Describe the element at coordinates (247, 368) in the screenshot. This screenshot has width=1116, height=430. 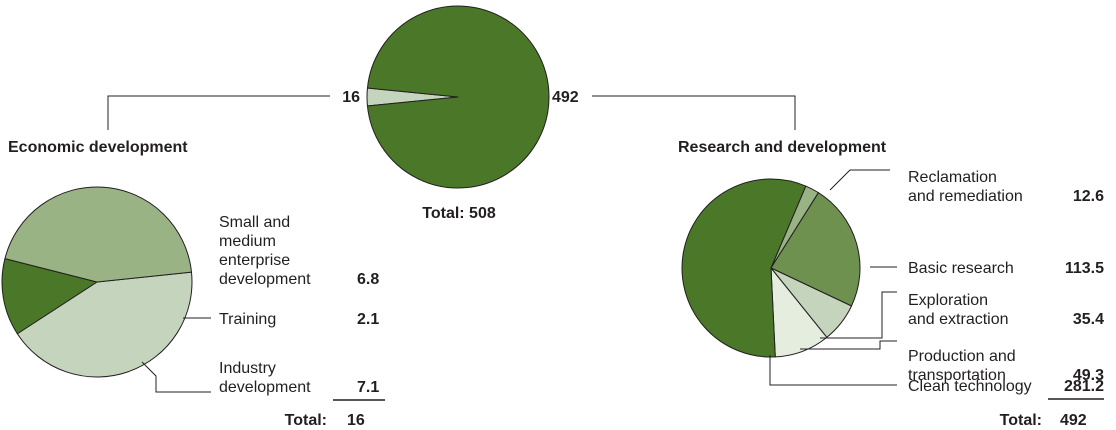
I see `label-line: Industry` at that location.